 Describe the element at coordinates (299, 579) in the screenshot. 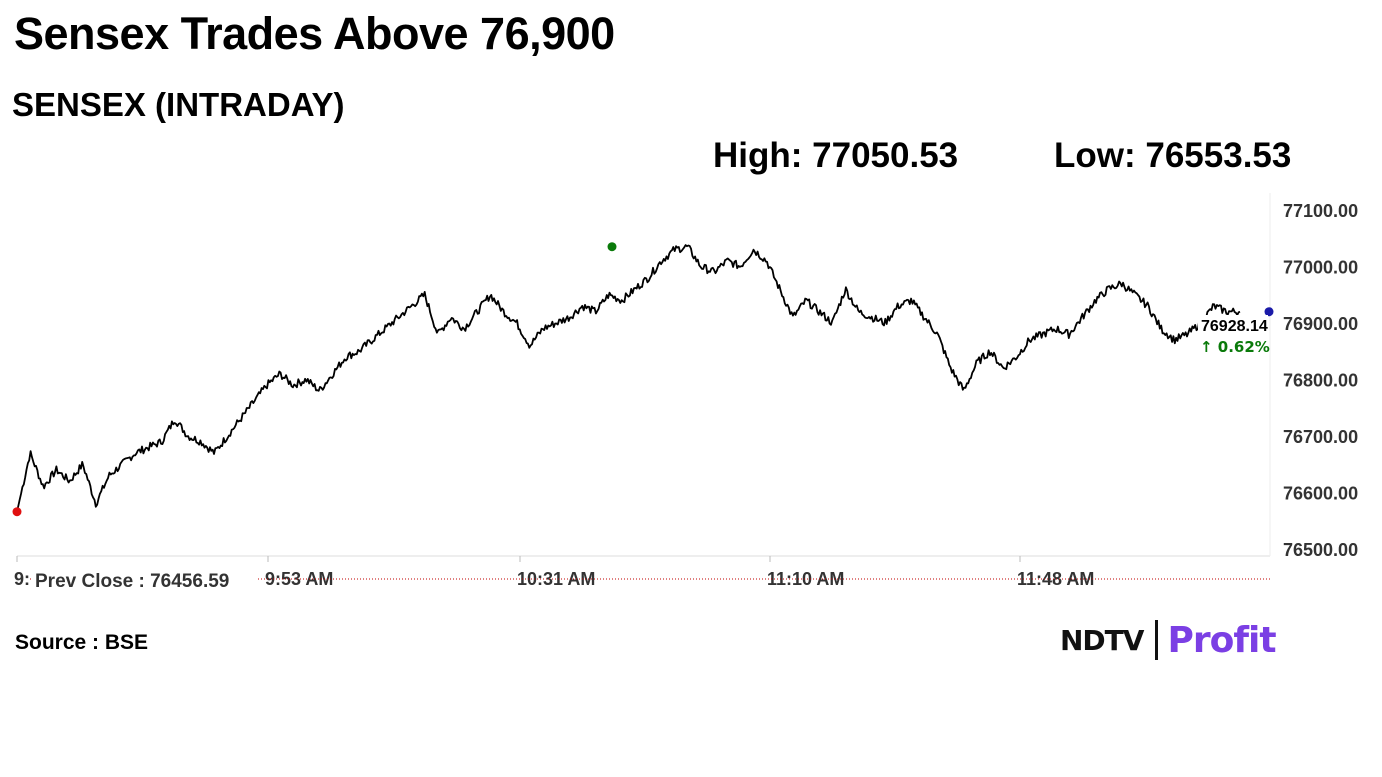

I see `x-tick-label: 9:53 AM` at that location.